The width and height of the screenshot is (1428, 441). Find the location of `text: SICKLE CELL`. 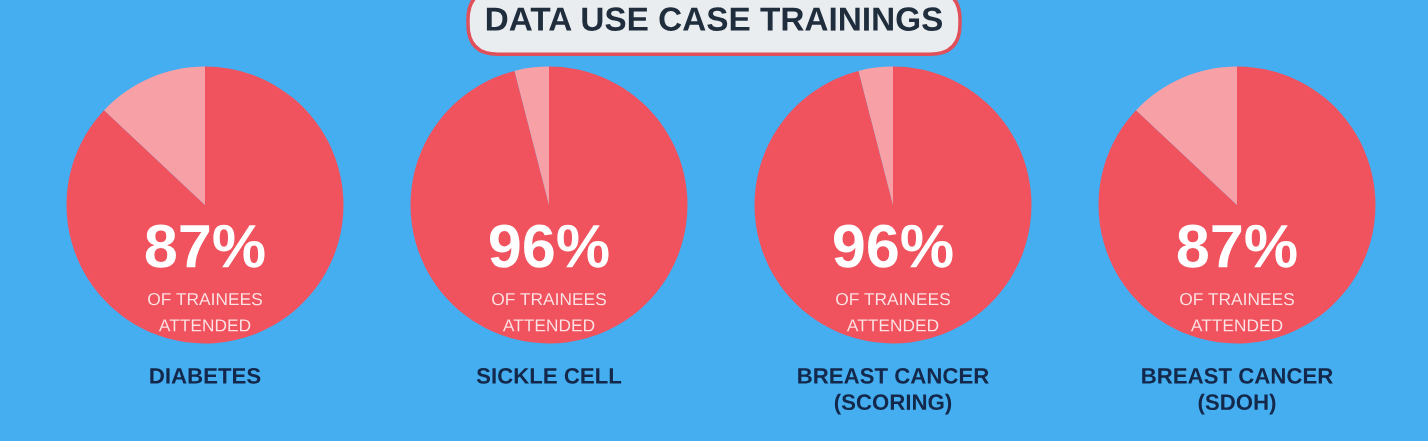

text: SICKLE CELL is located at coordinates (549, 375).